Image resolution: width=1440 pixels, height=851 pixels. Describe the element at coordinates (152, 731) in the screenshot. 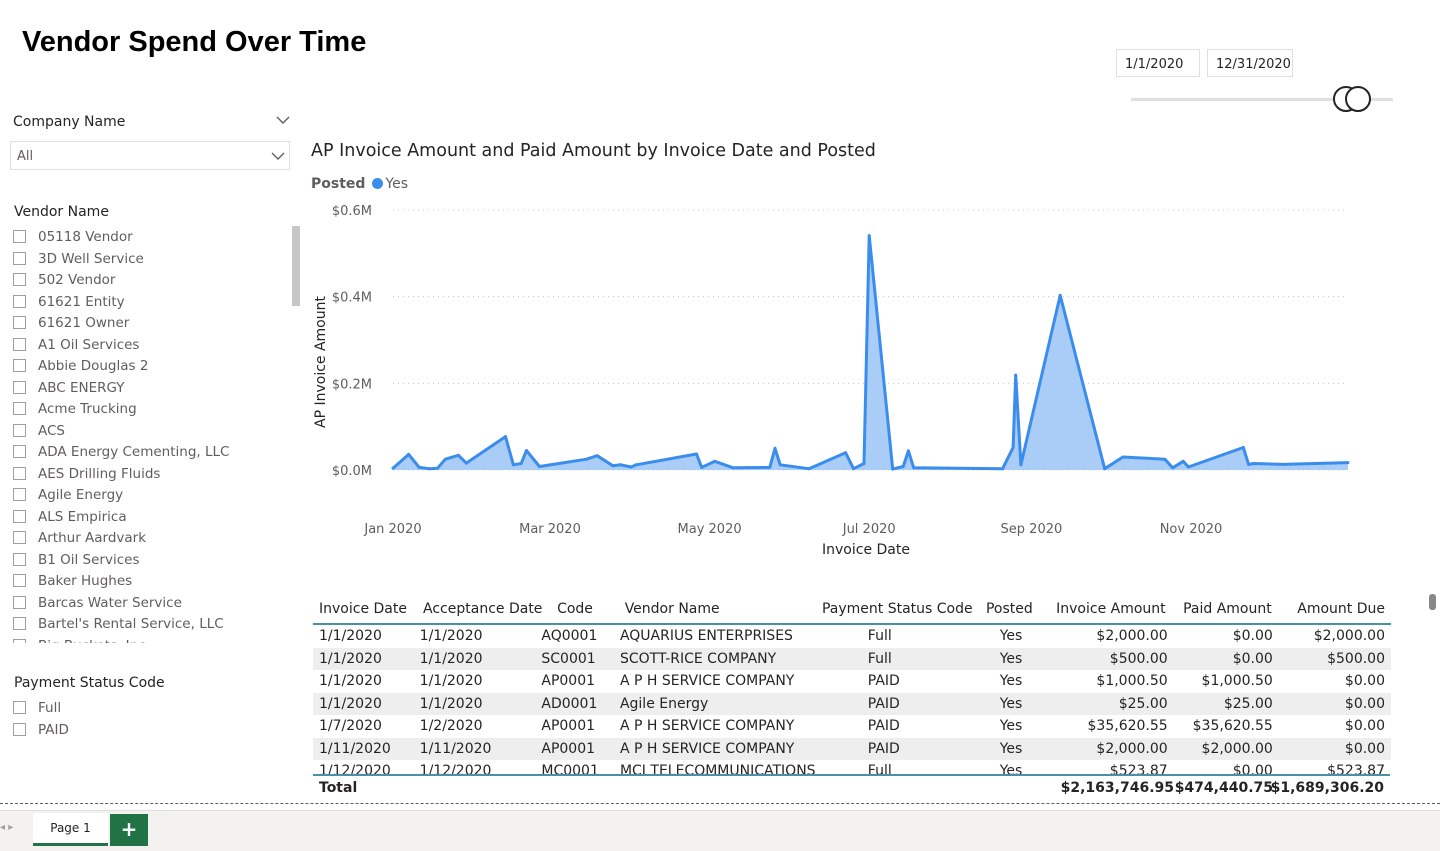

I see `payment-status-option: PAID` at that location.